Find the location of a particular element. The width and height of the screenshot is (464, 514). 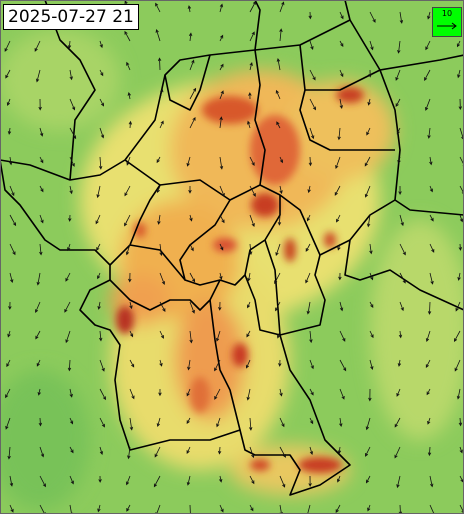

timestamp: 2025-07-27 21 is located at coordinates (71, 17).